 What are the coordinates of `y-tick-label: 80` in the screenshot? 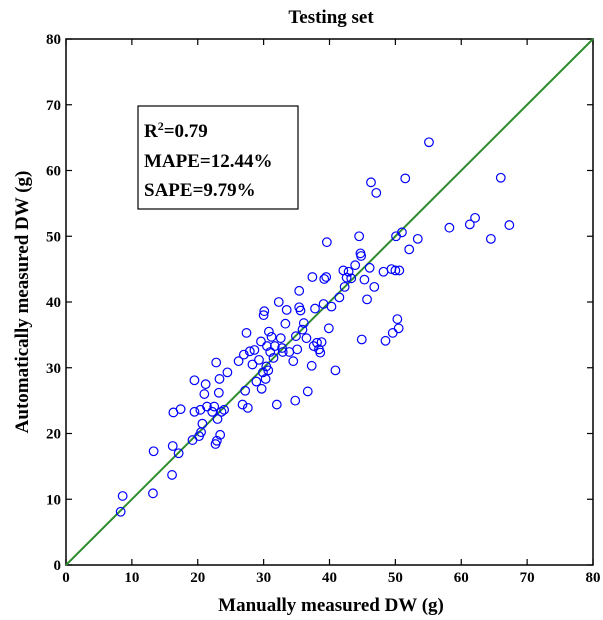 It's located at (53, 40).